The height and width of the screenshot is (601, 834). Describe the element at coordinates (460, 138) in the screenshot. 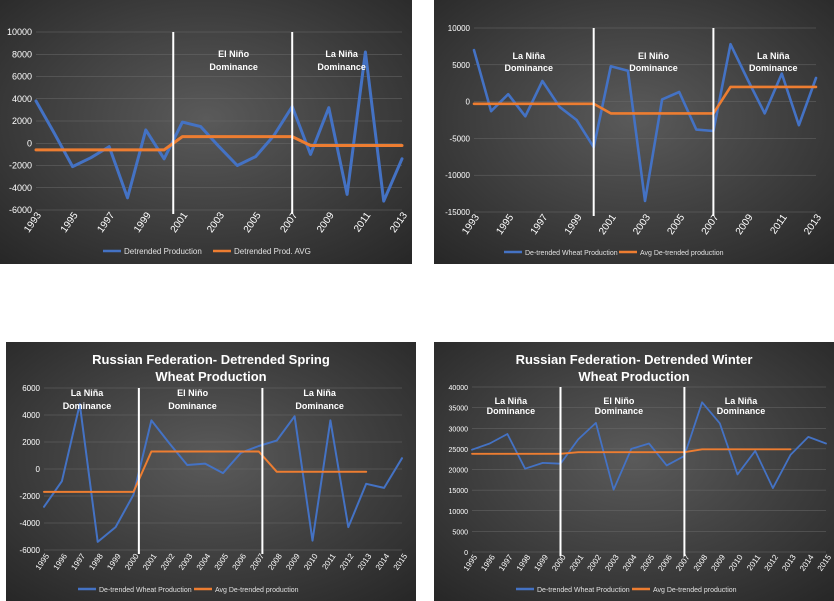

I see `y-tick-label: -5000` at that location.